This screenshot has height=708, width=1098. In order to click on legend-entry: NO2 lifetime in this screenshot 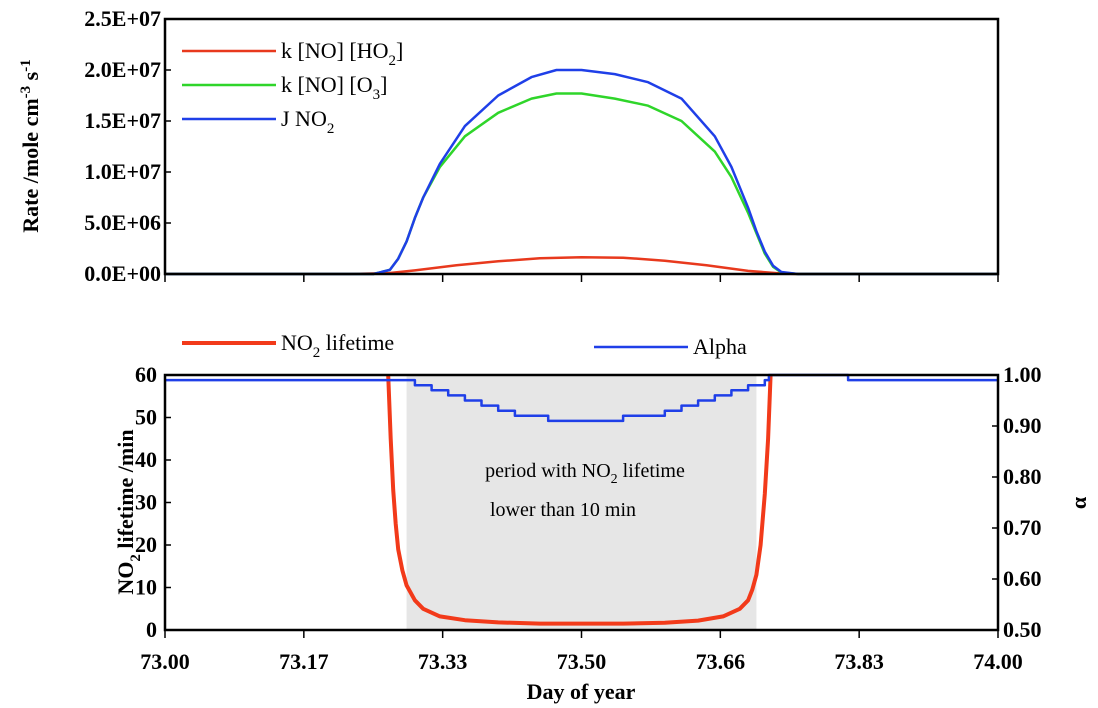, I will do `click(337, 345)`.